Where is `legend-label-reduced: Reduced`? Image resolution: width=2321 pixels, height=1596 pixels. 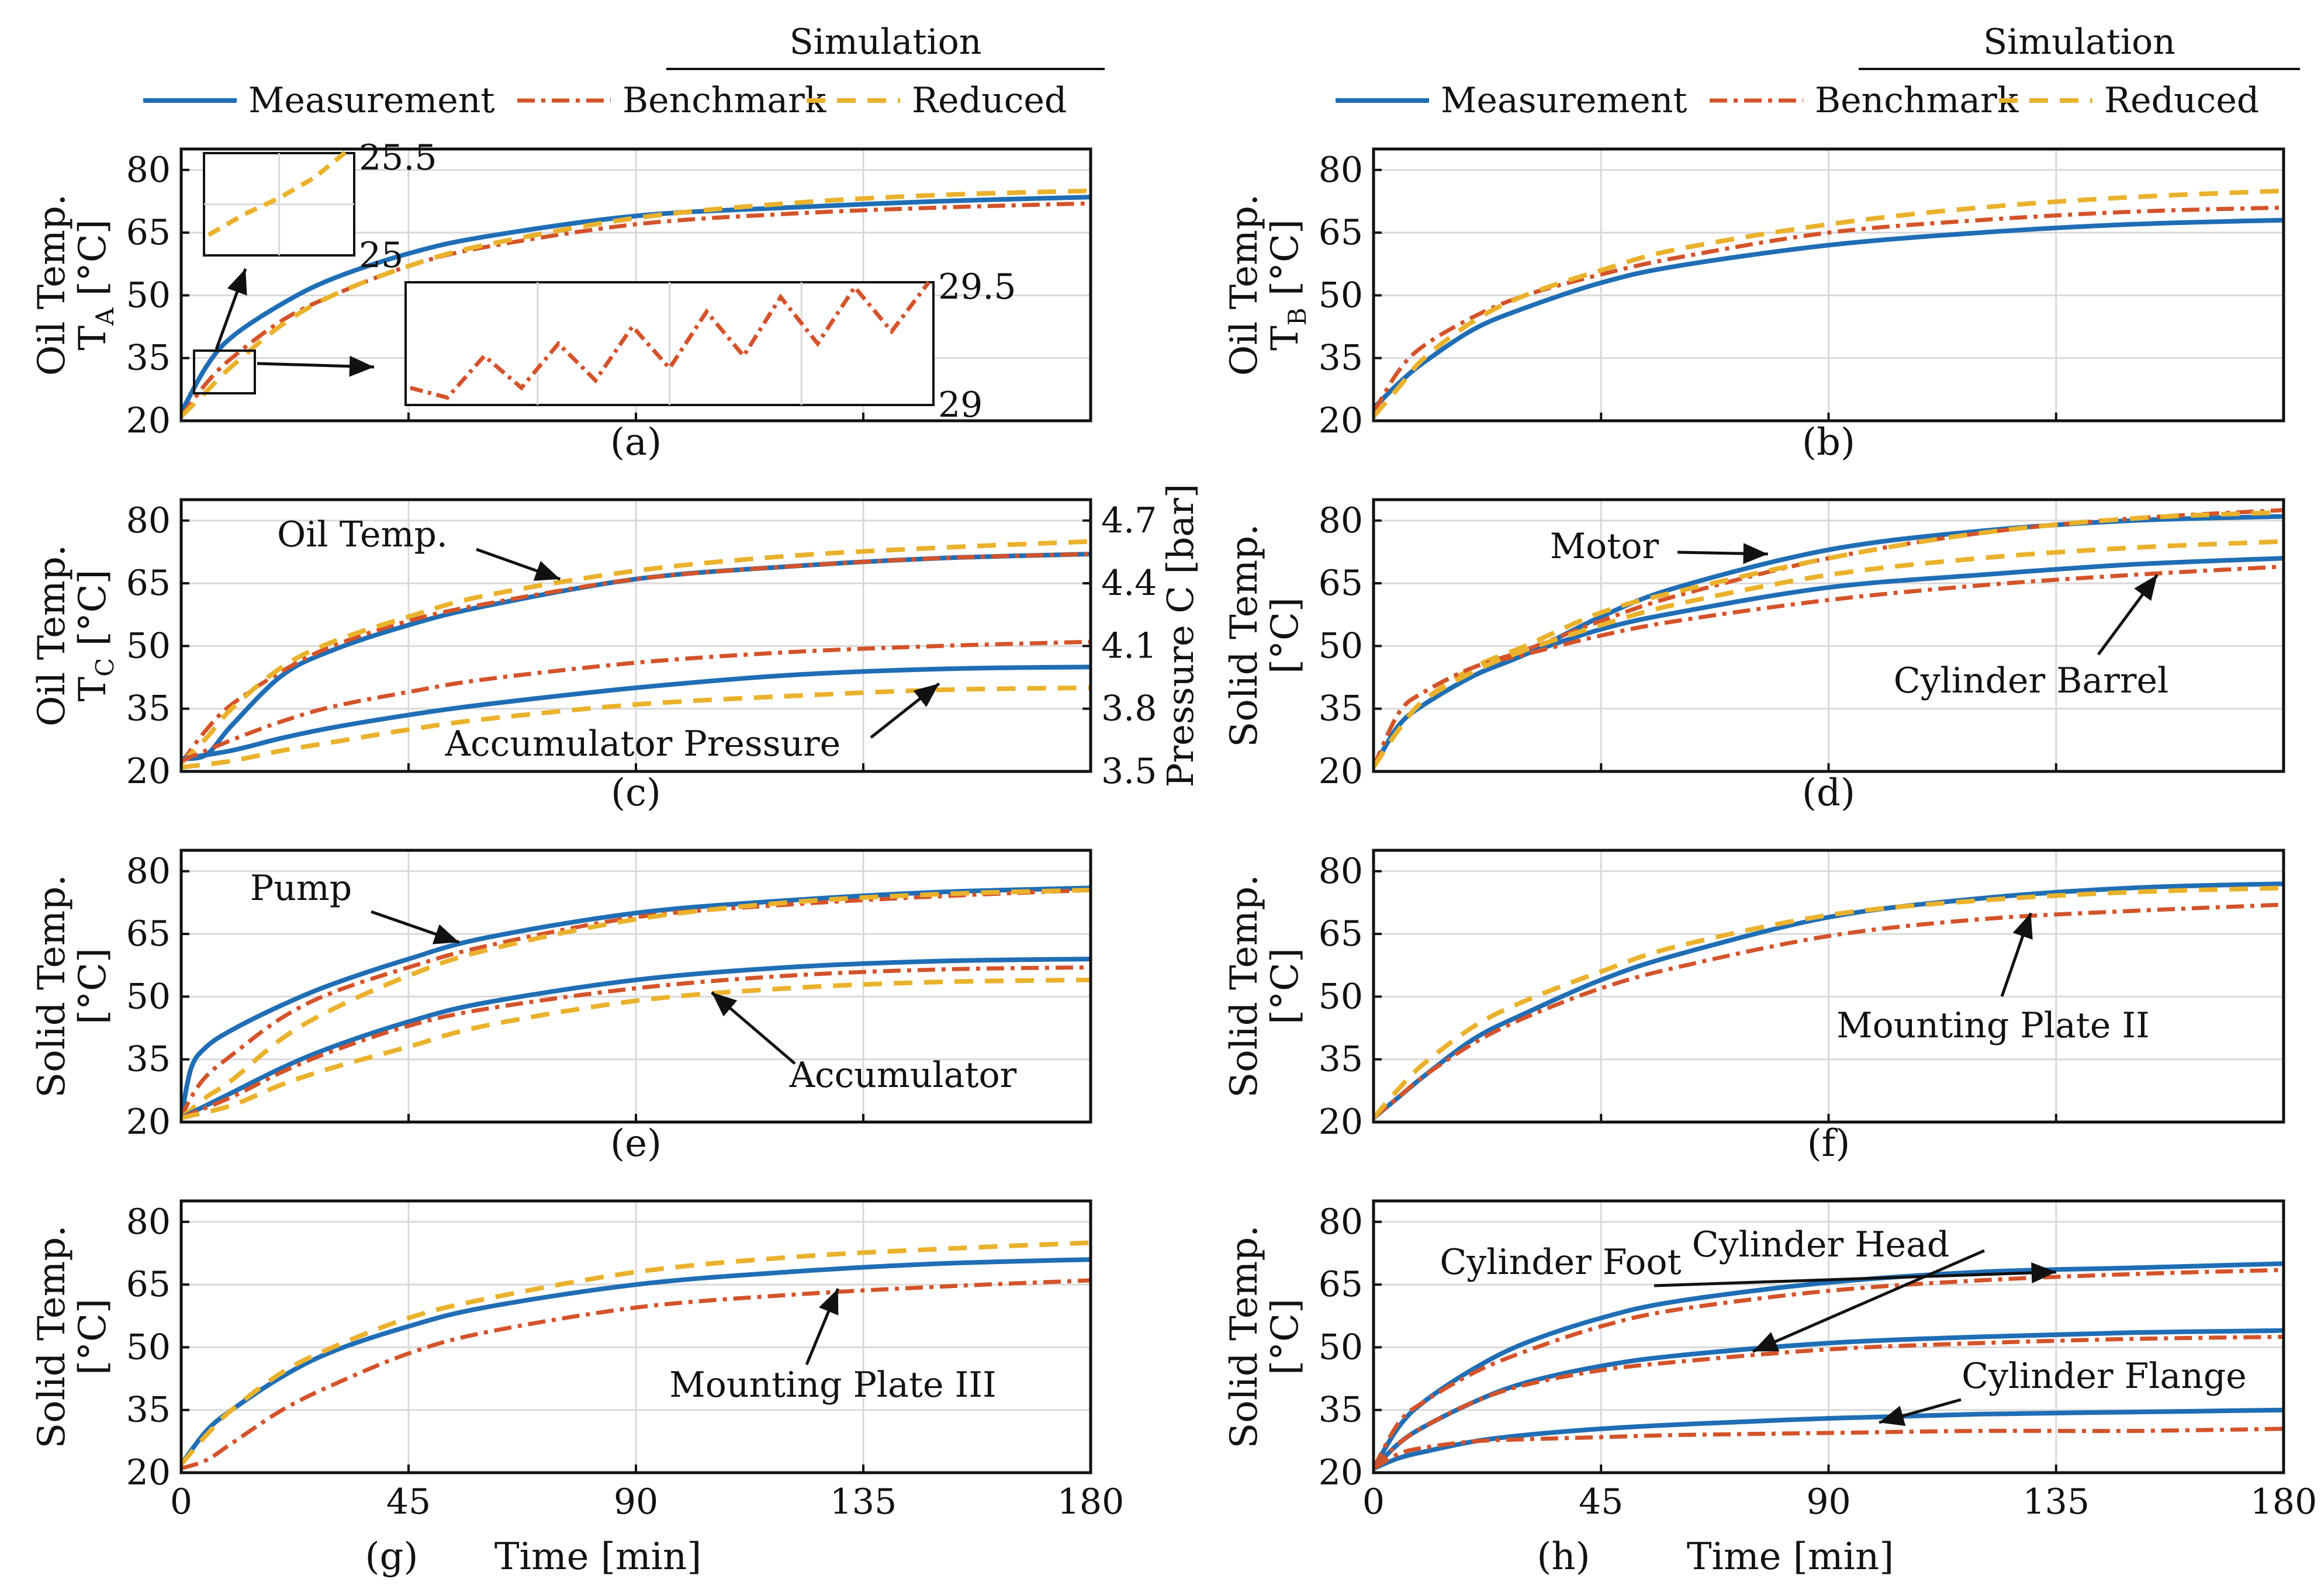 legend-label-reduced: Reduced is located at coordinates (989, 100).